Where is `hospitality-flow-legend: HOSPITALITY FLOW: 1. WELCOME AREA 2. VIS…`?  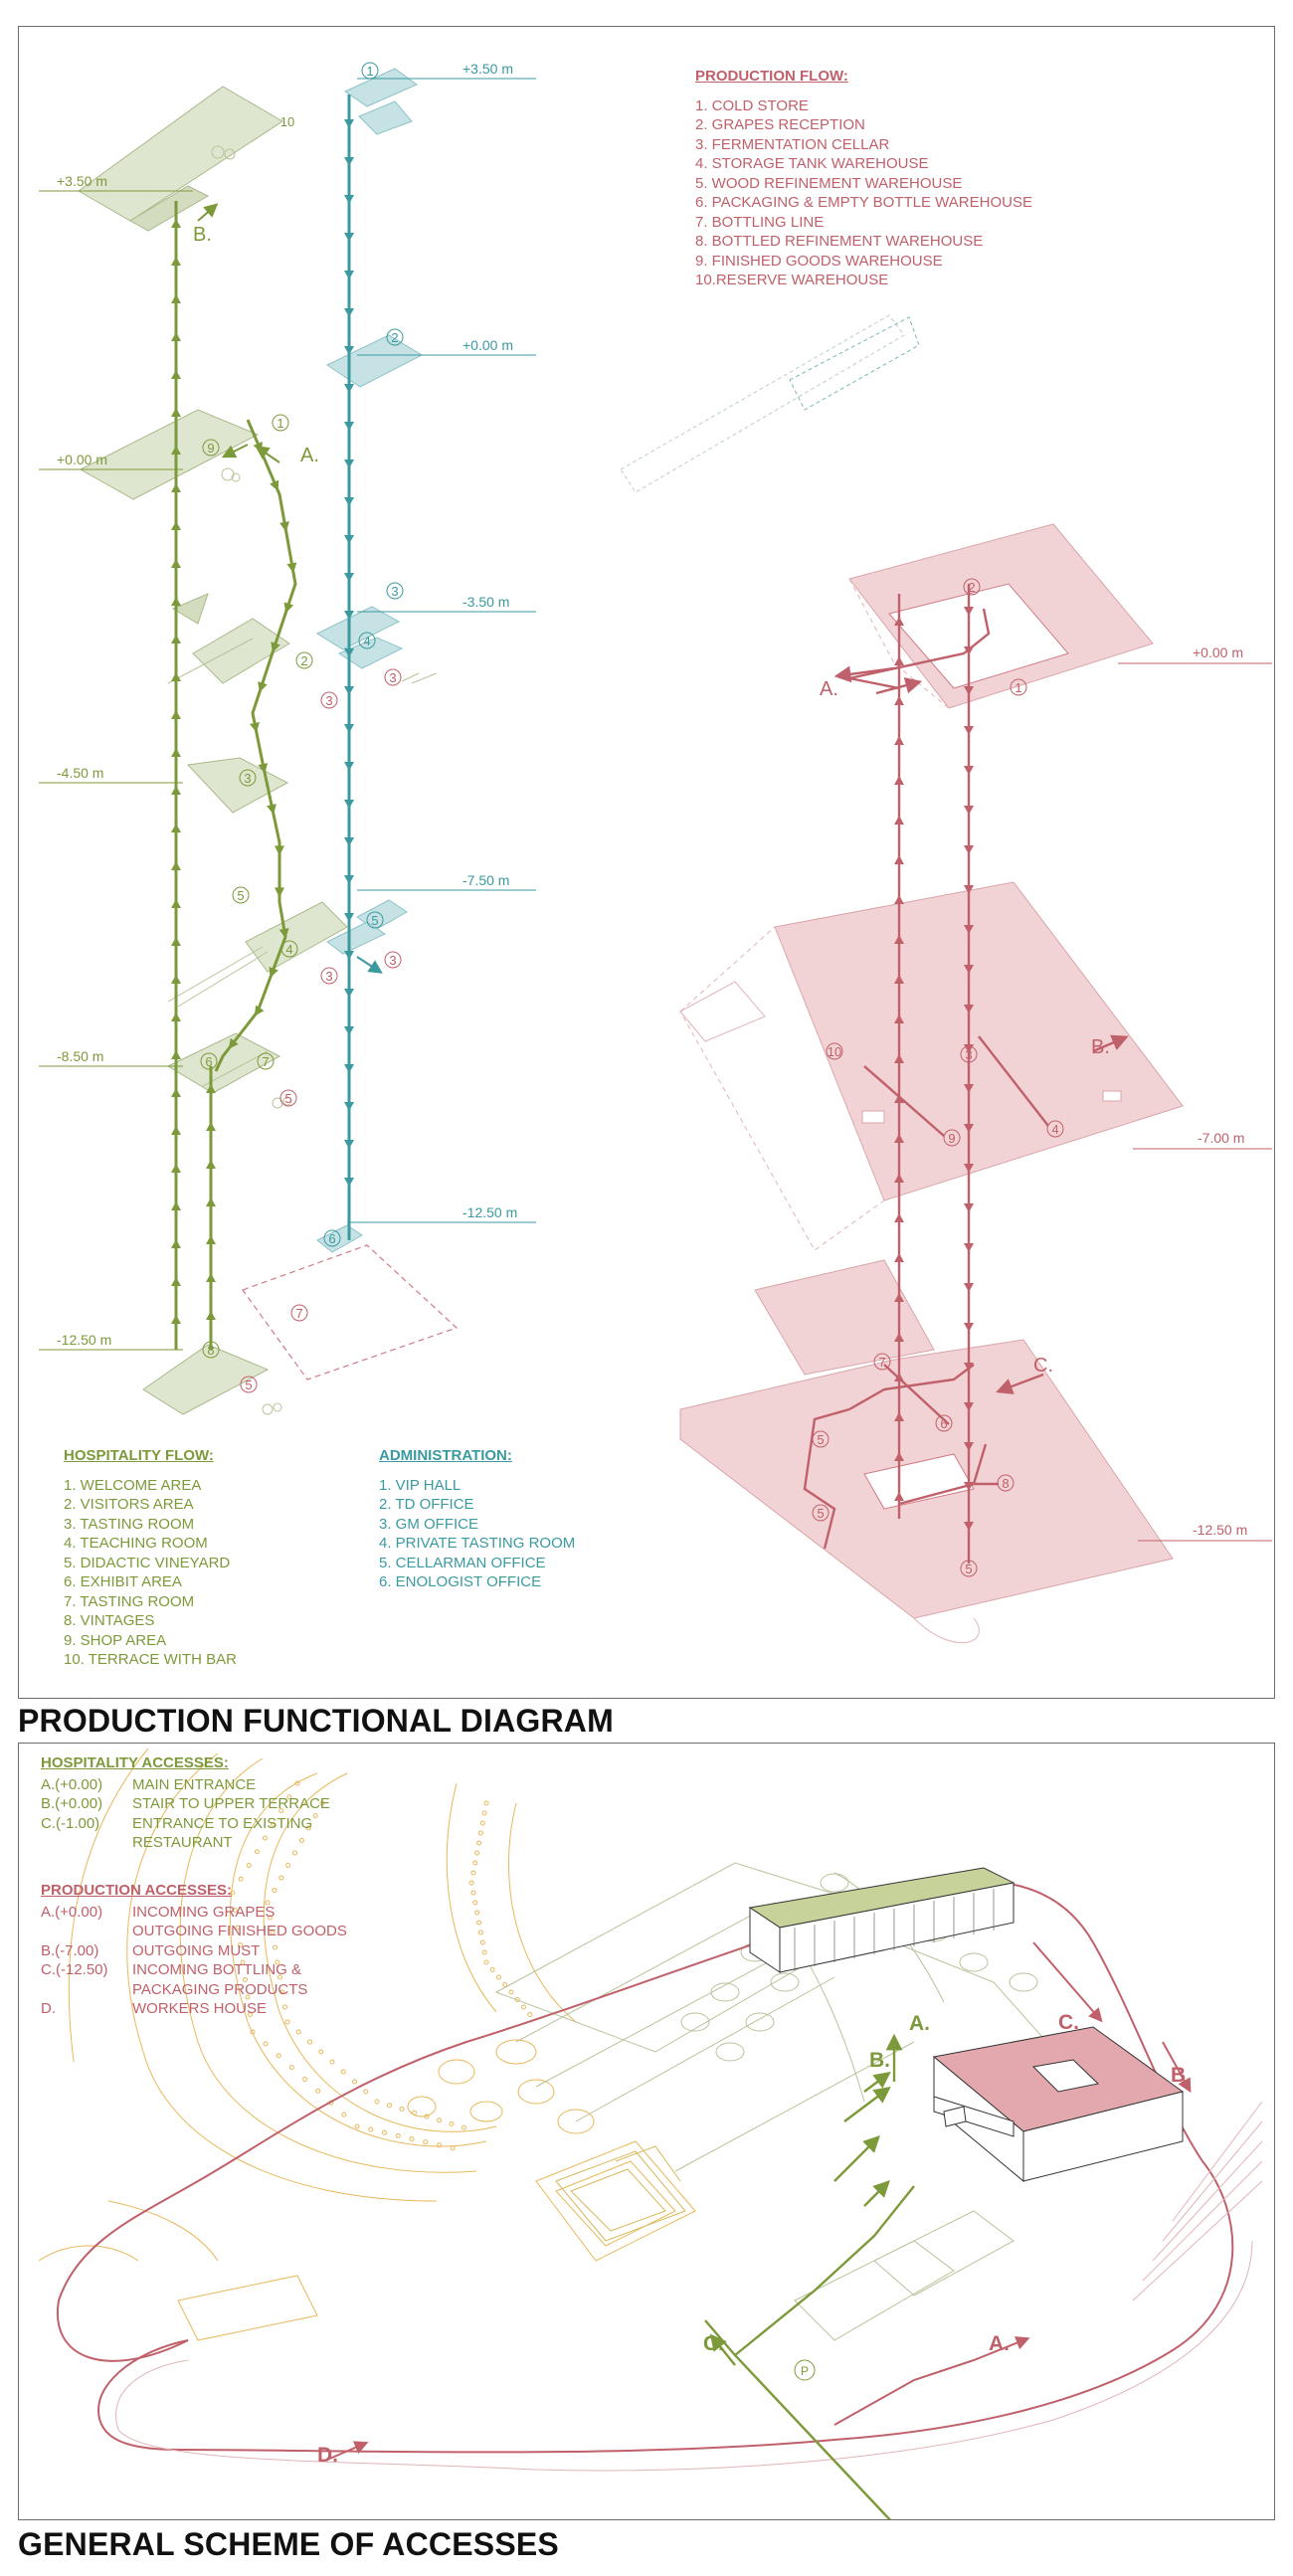 hospitality-flow-legend: HOSPITALITY FLOW: 1. WELCOME AREA 2. VIS… is located at coordinates (150, 1558).